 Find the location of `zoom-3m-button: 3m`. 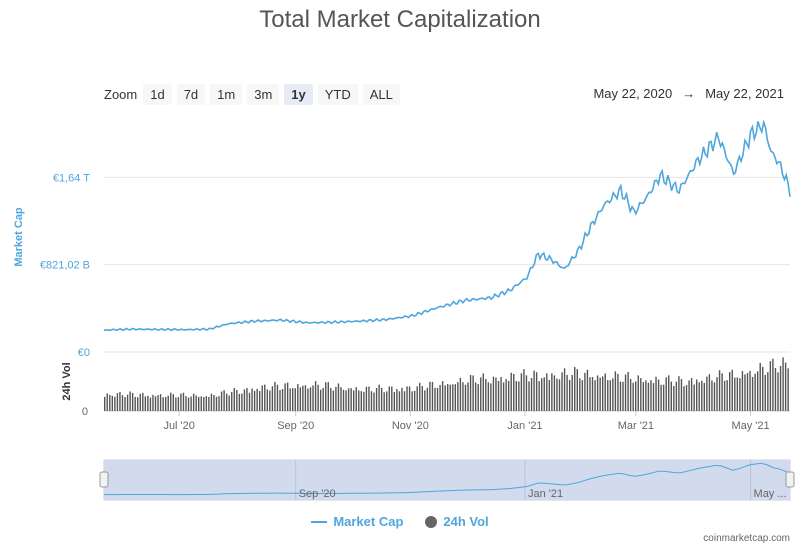

zoom-3m-button: 3m is located at coordinates (263, 94).